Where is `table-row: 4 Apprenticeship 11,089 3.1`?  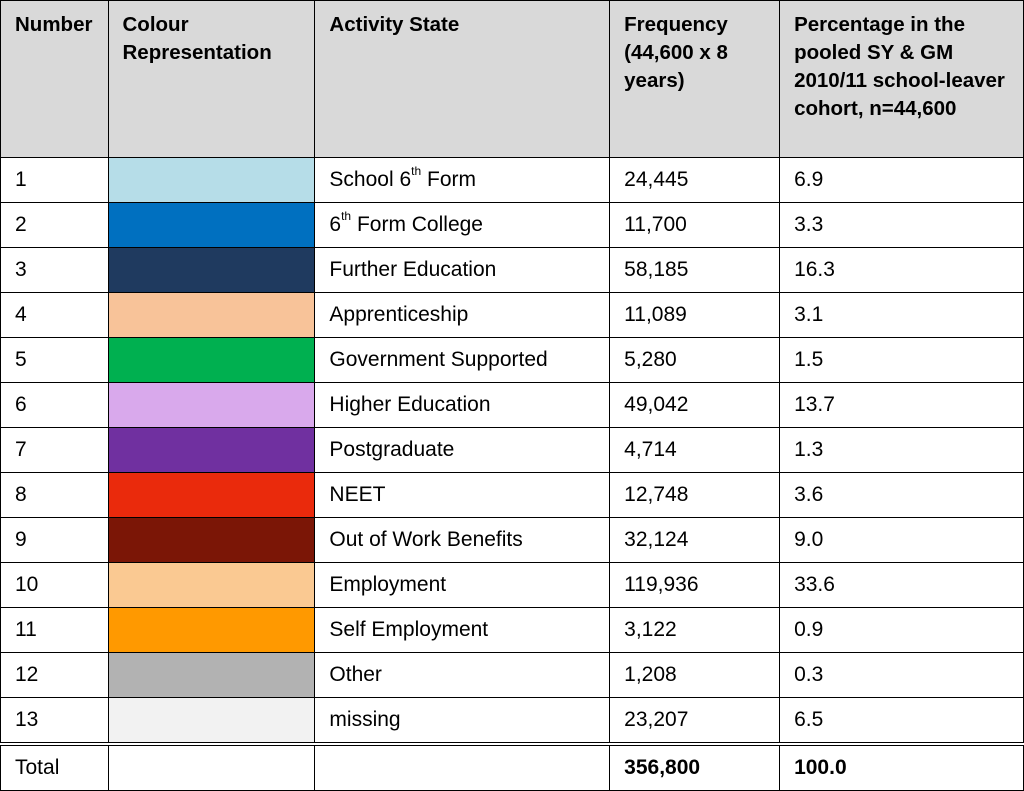
table-row: 4 Apprenticeship 11,089 3.1 is located at coordinates (512, 315).